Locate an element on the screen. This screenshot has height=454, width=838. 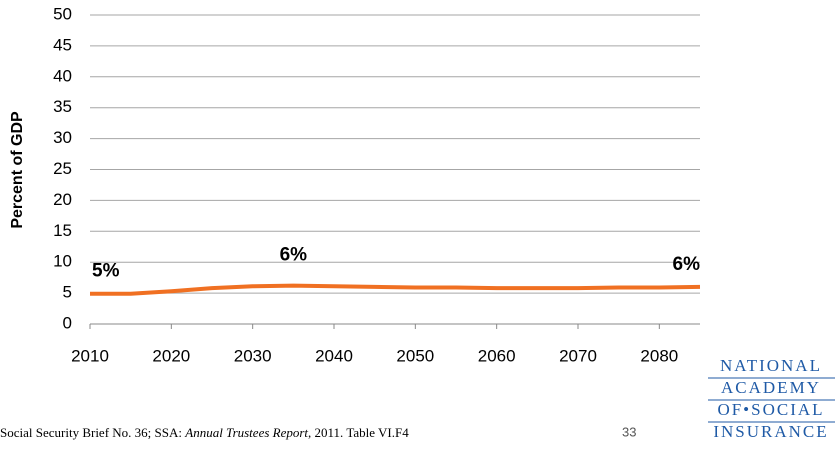
page-number: 33 is located at coordinates (629, 431).